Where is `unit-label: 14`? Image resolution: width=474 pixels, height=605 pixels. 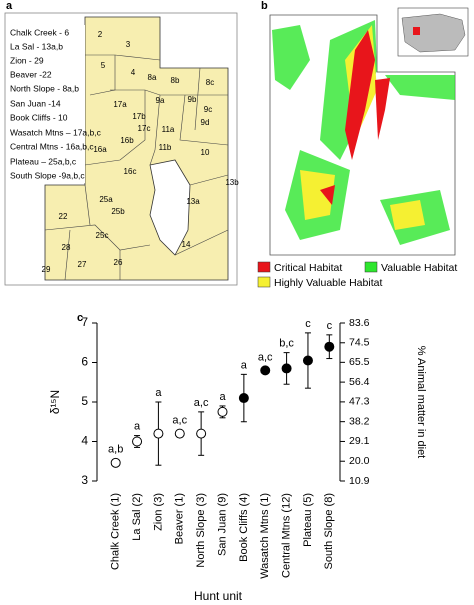 unit-label: 14 is located at coordinates (186, 244).